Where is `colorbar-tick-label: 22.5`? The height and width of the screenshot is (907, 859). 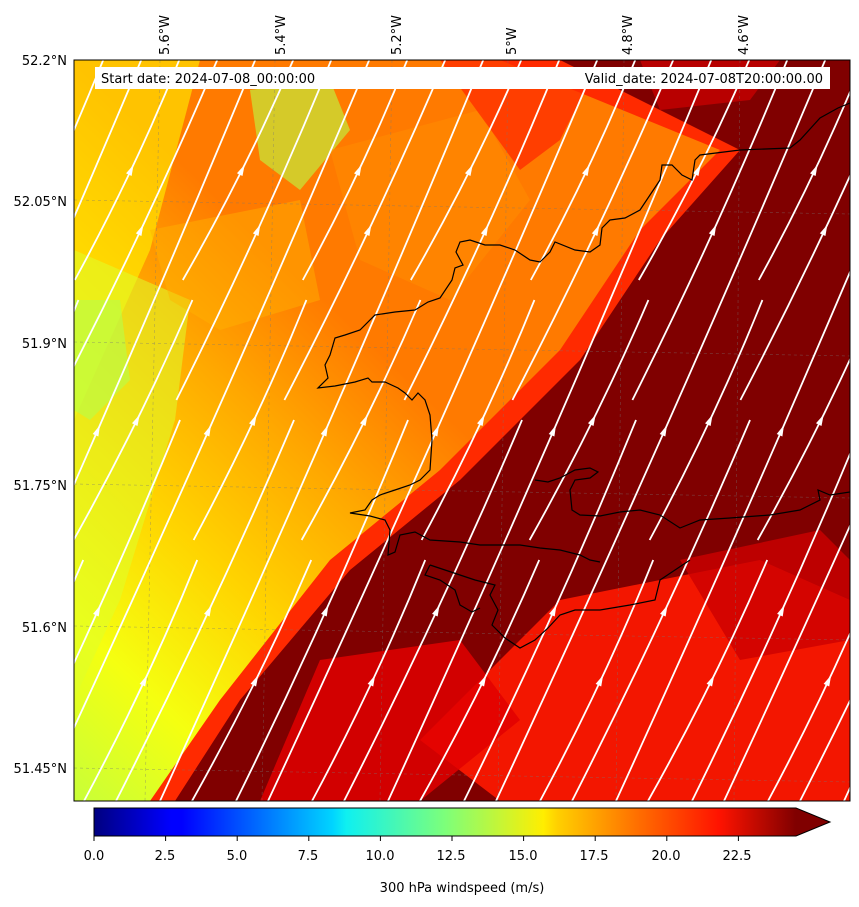
colorbar-tick-label: 22.5 is located at coordinates (737, 856).